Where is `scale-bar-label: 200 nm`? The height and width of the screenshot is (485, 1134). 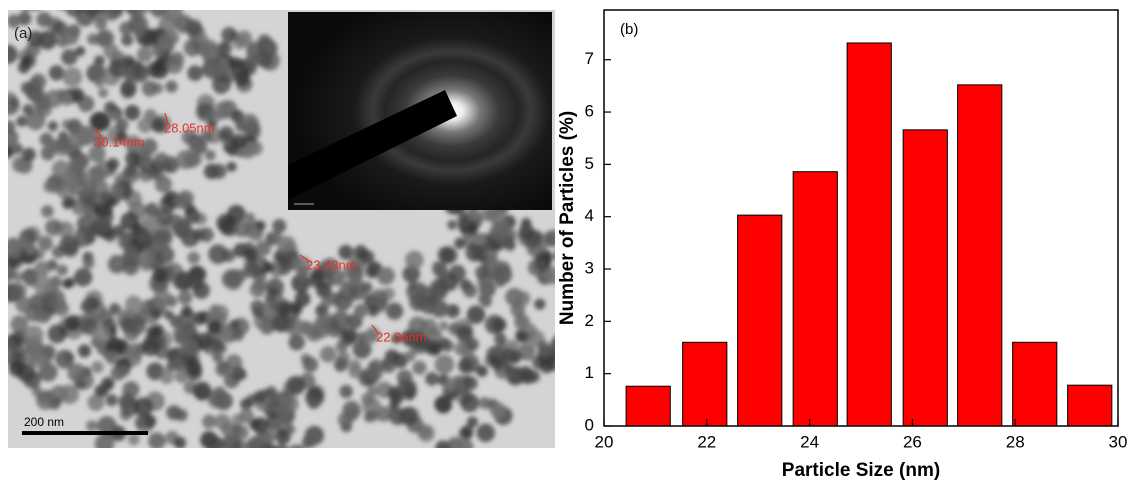
scale-bar-label: 200 nm is located at coordinates (44, 422).